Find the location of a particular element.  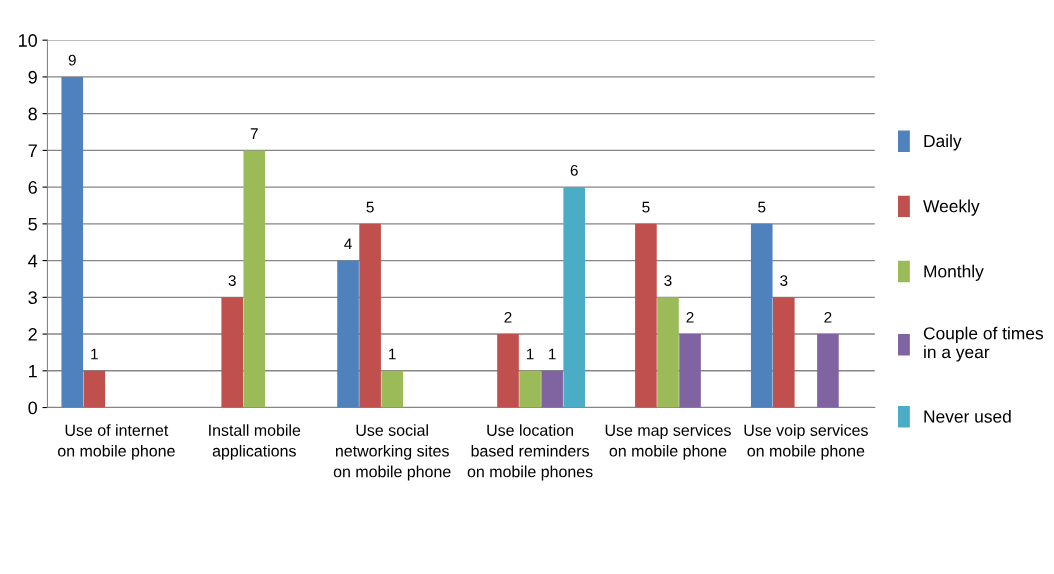

y-tick-label: 1 is located at coordinates (33, 371).